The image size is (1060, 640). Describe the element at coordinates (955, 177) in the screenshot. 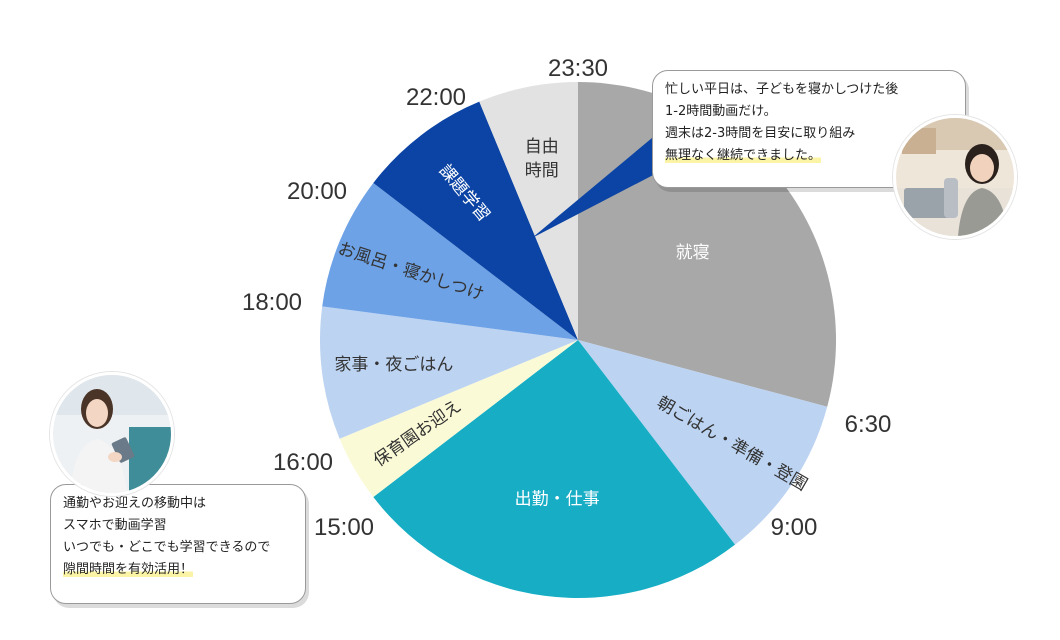

I see `avatar-woman-laptop` at that location.